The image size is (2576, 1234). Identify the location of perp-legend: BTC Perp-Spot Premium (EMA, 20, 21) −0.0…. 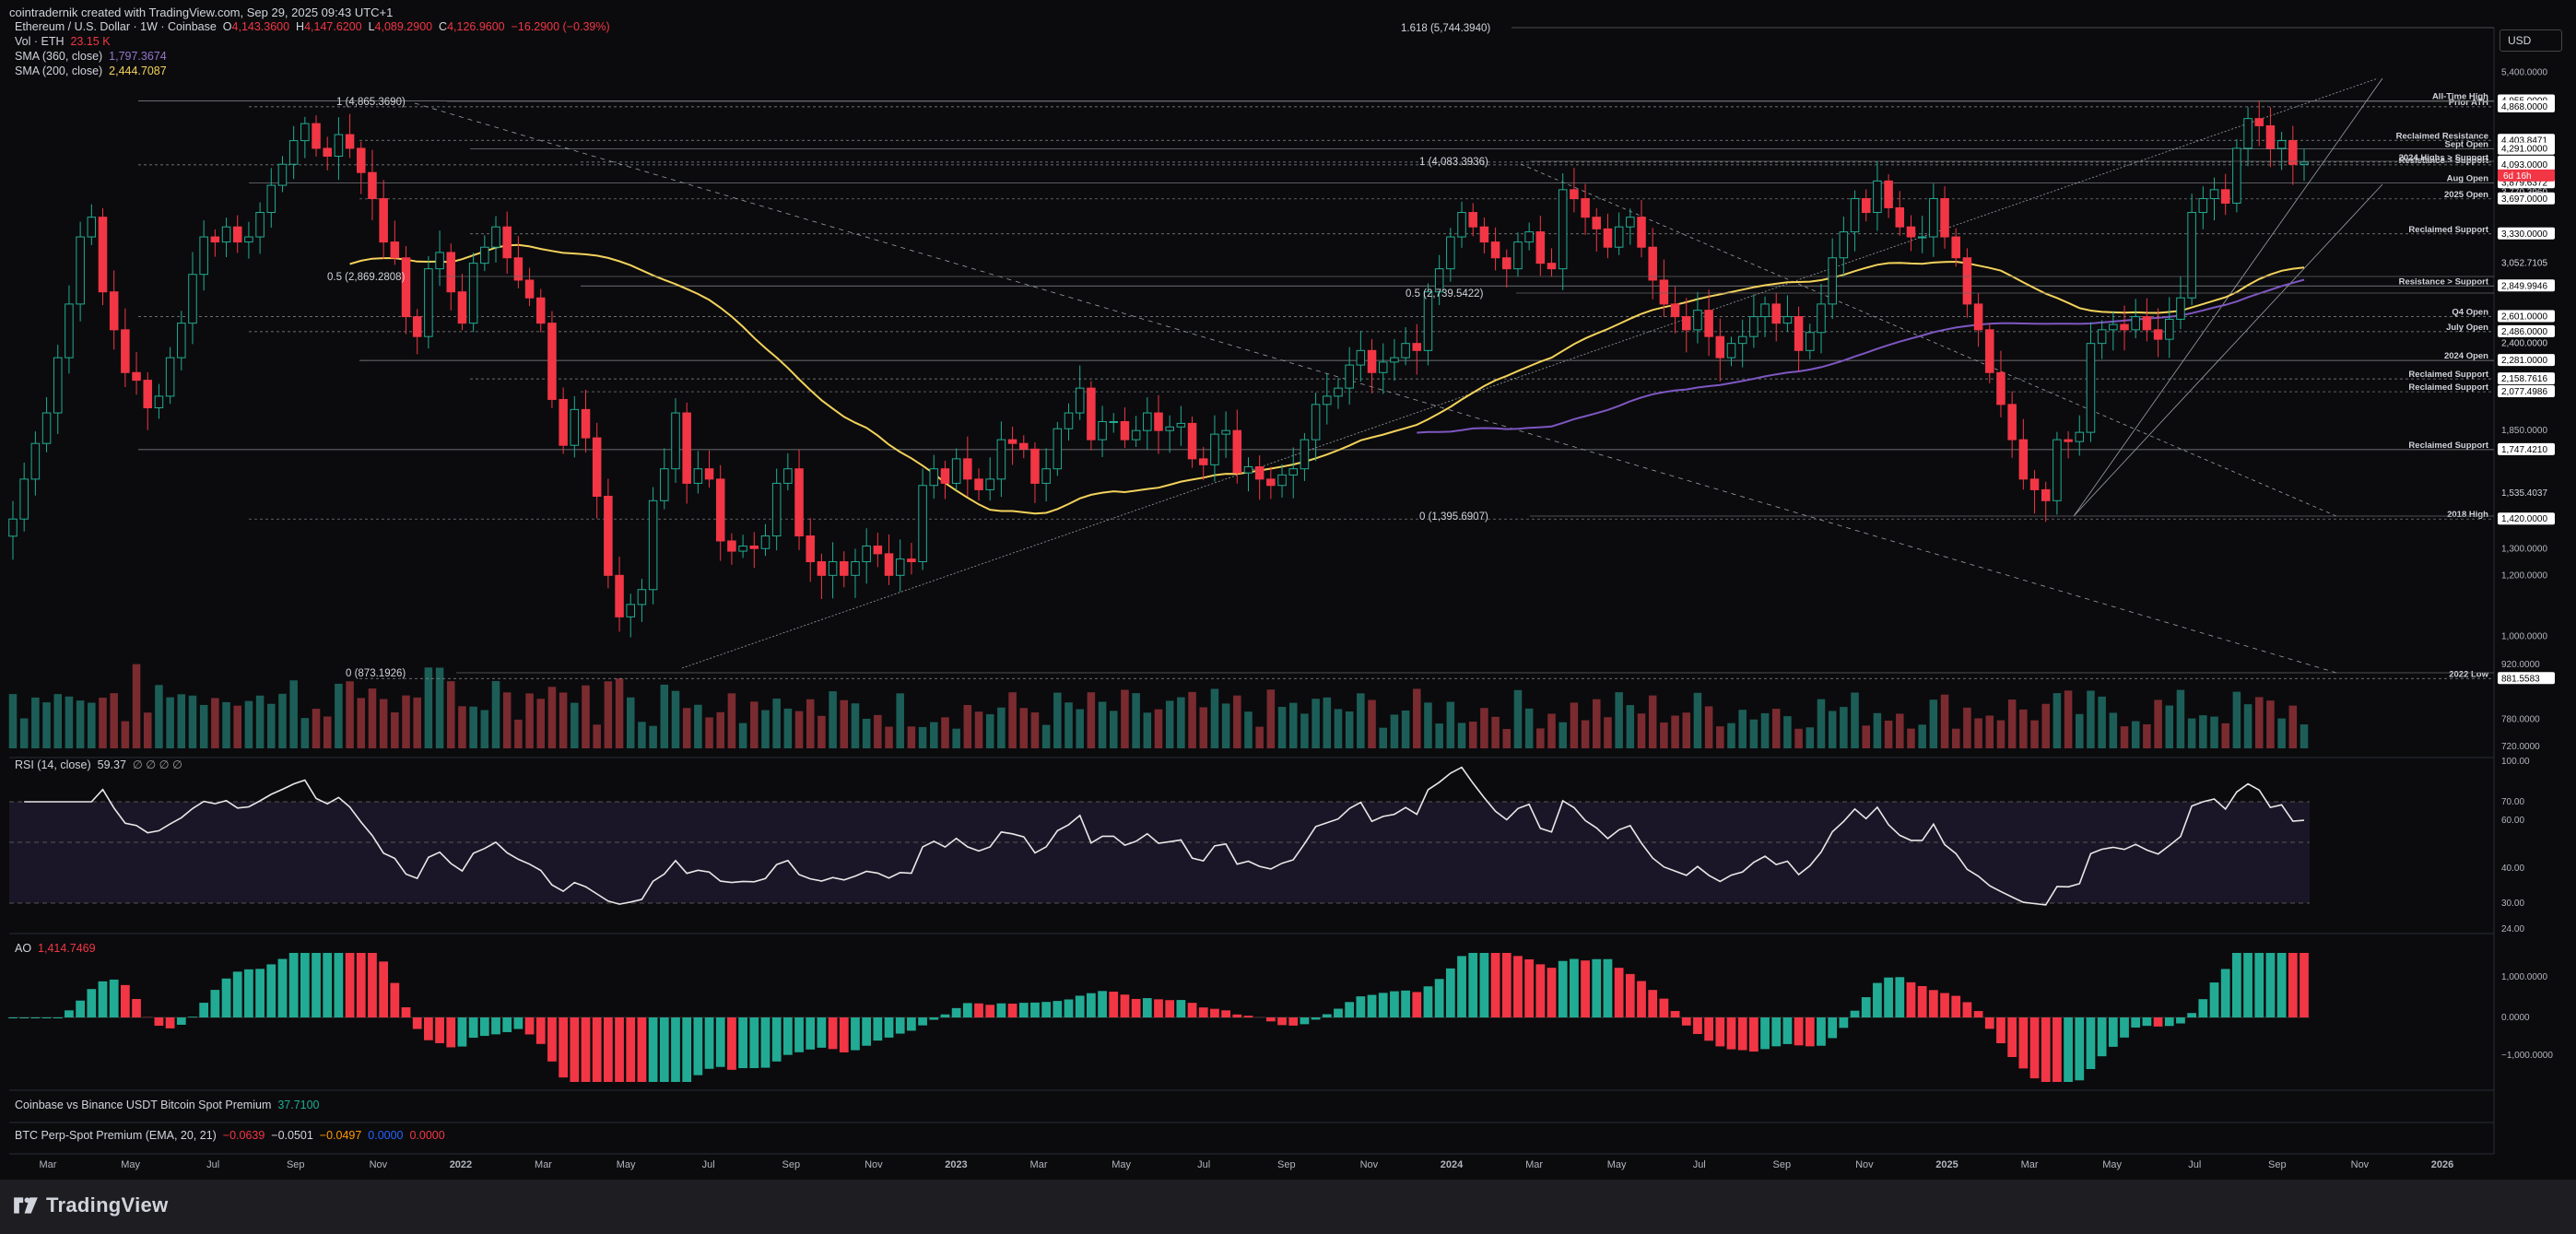
(230, 1135).